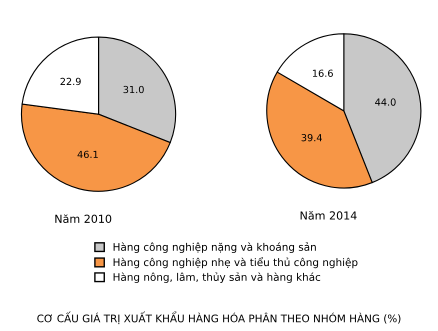 This screenshot has width=438, height=331. I want to click on legend-label: Hàng công nghiệp nhẹ và tiểu thủ công nghiệp, so click(236, 262).